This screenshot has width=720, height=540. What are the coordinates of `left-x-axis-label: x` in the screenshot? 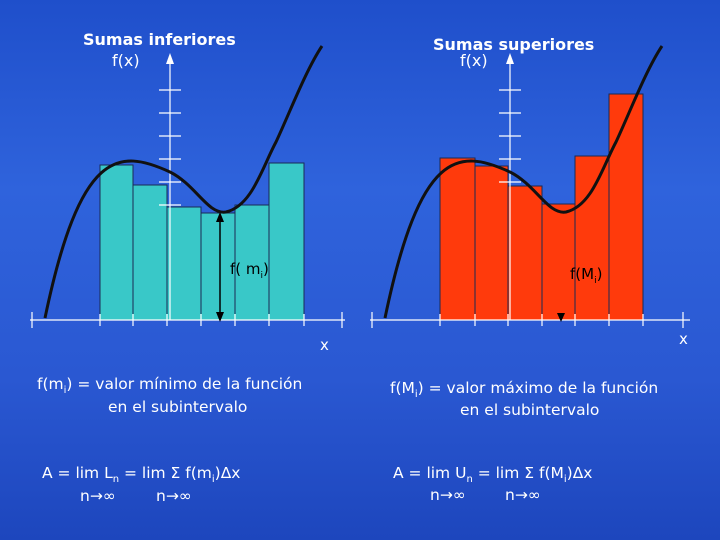 It's located at (324, 345).